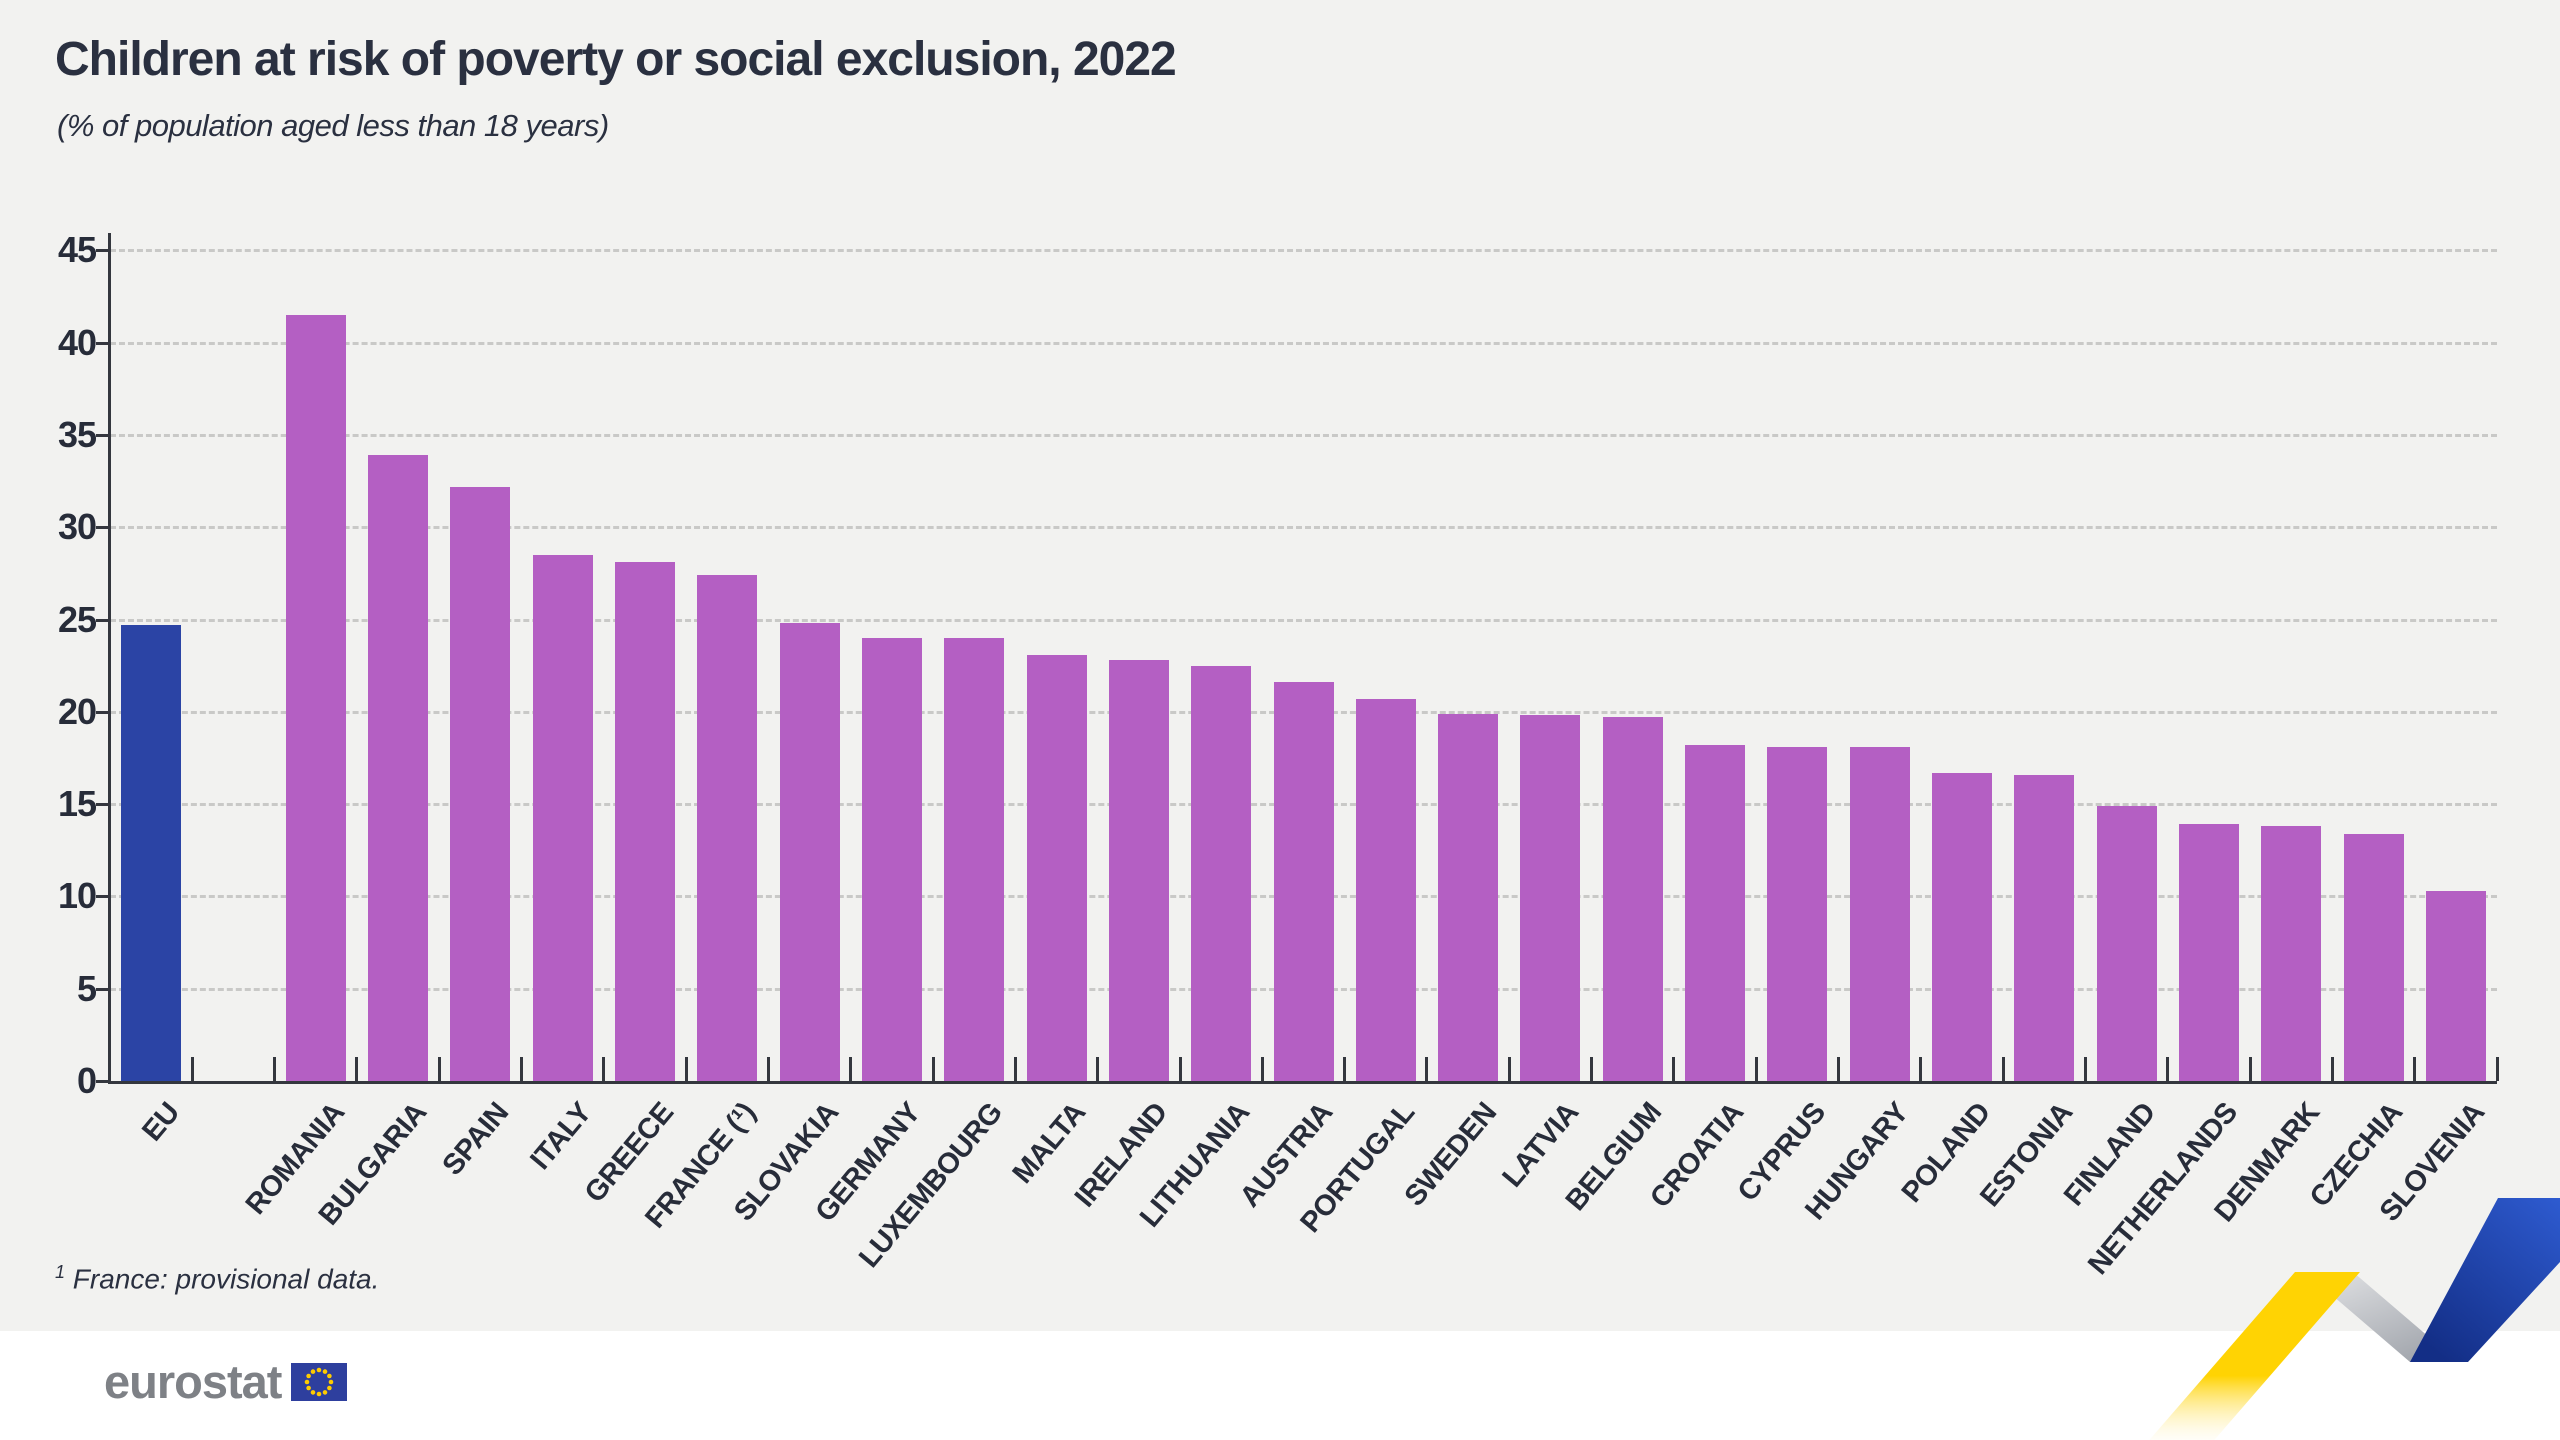  Describe the element at coordinates (151, 853) in the screenshot. I see `bar-eu` at that location.